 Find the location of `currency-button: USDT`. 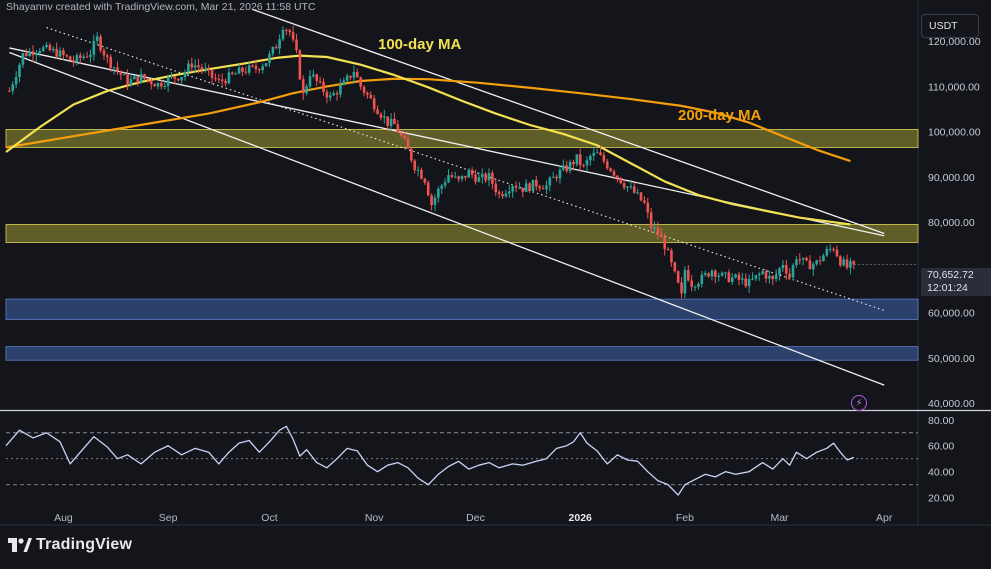

currency-button: USDT is located at coordinates (950, 26).